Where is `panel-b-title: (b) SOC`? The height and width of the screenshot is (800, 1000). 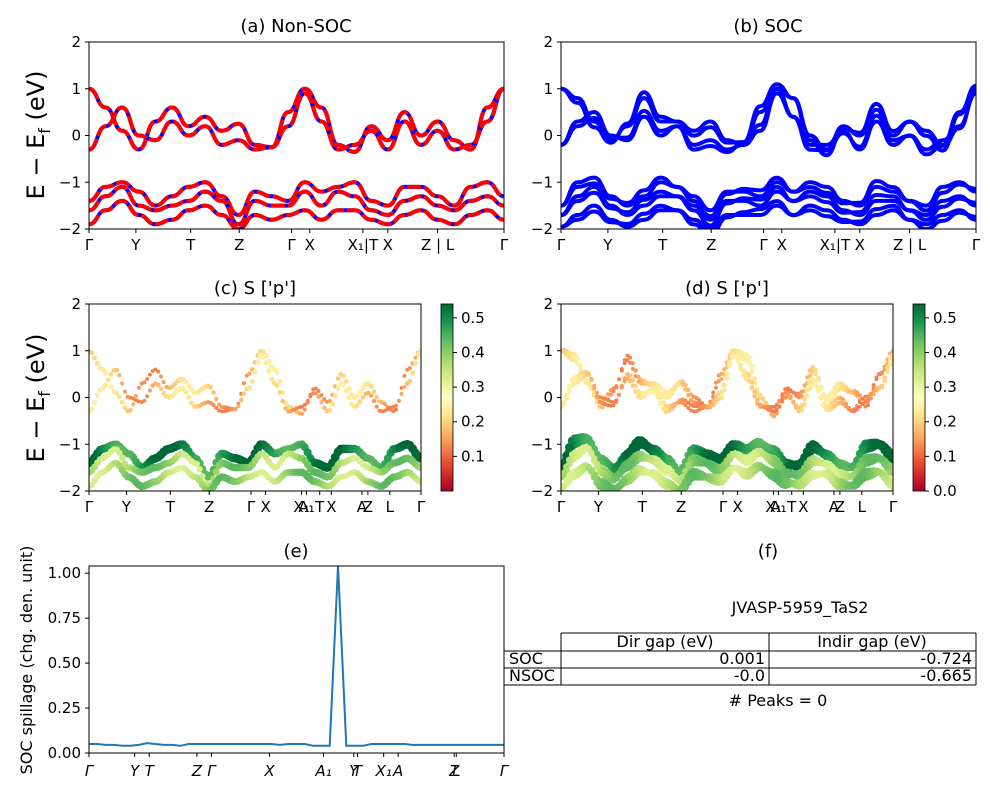
panel-b-title: (b) SOC is located at coordinates (767, 26).